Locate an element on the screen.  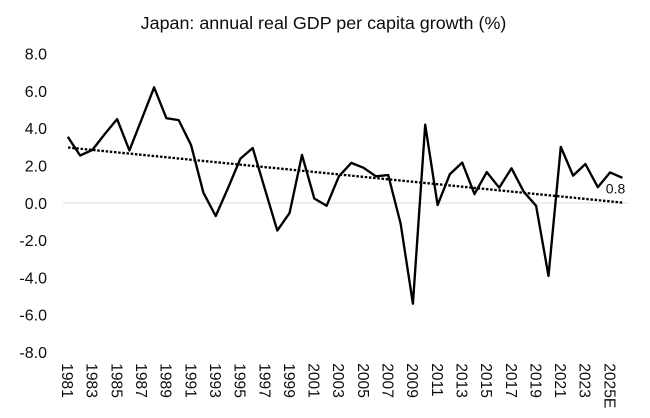
svg-text: -2.0 is located at coordinates (33, 241).